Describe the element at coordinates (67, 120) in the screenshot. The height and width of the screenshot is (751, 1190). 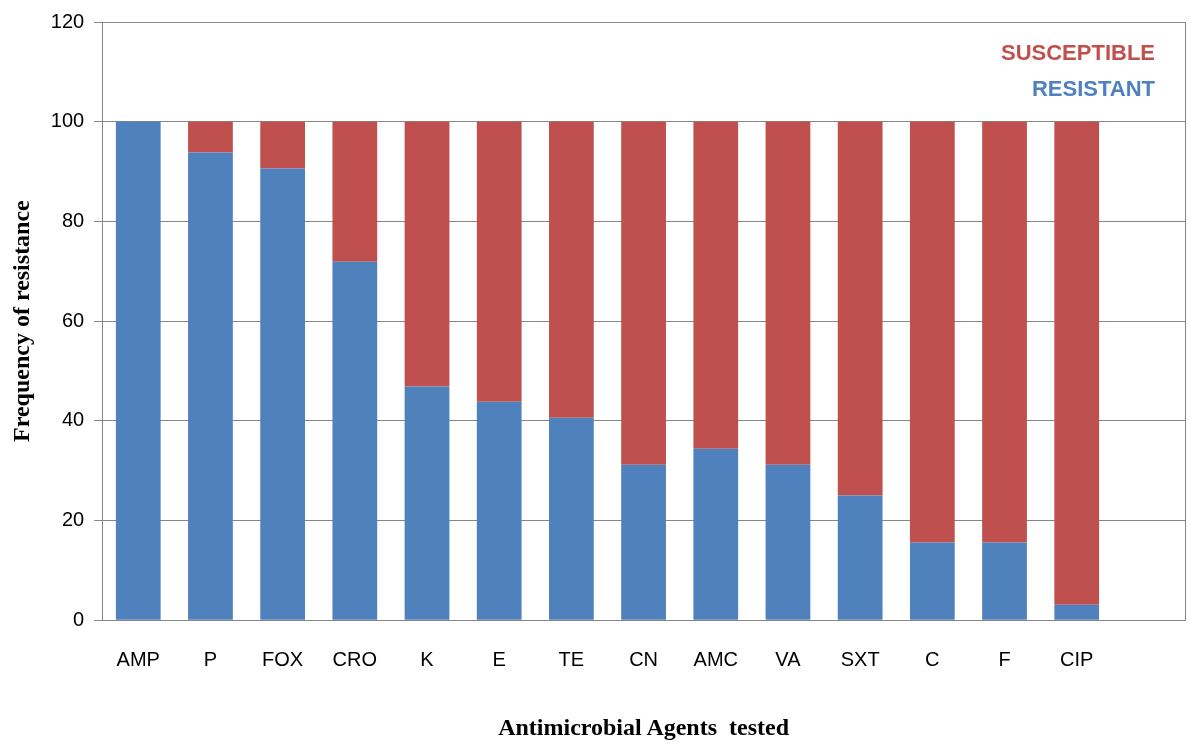
I see `y-tick-label: 100` at that location.